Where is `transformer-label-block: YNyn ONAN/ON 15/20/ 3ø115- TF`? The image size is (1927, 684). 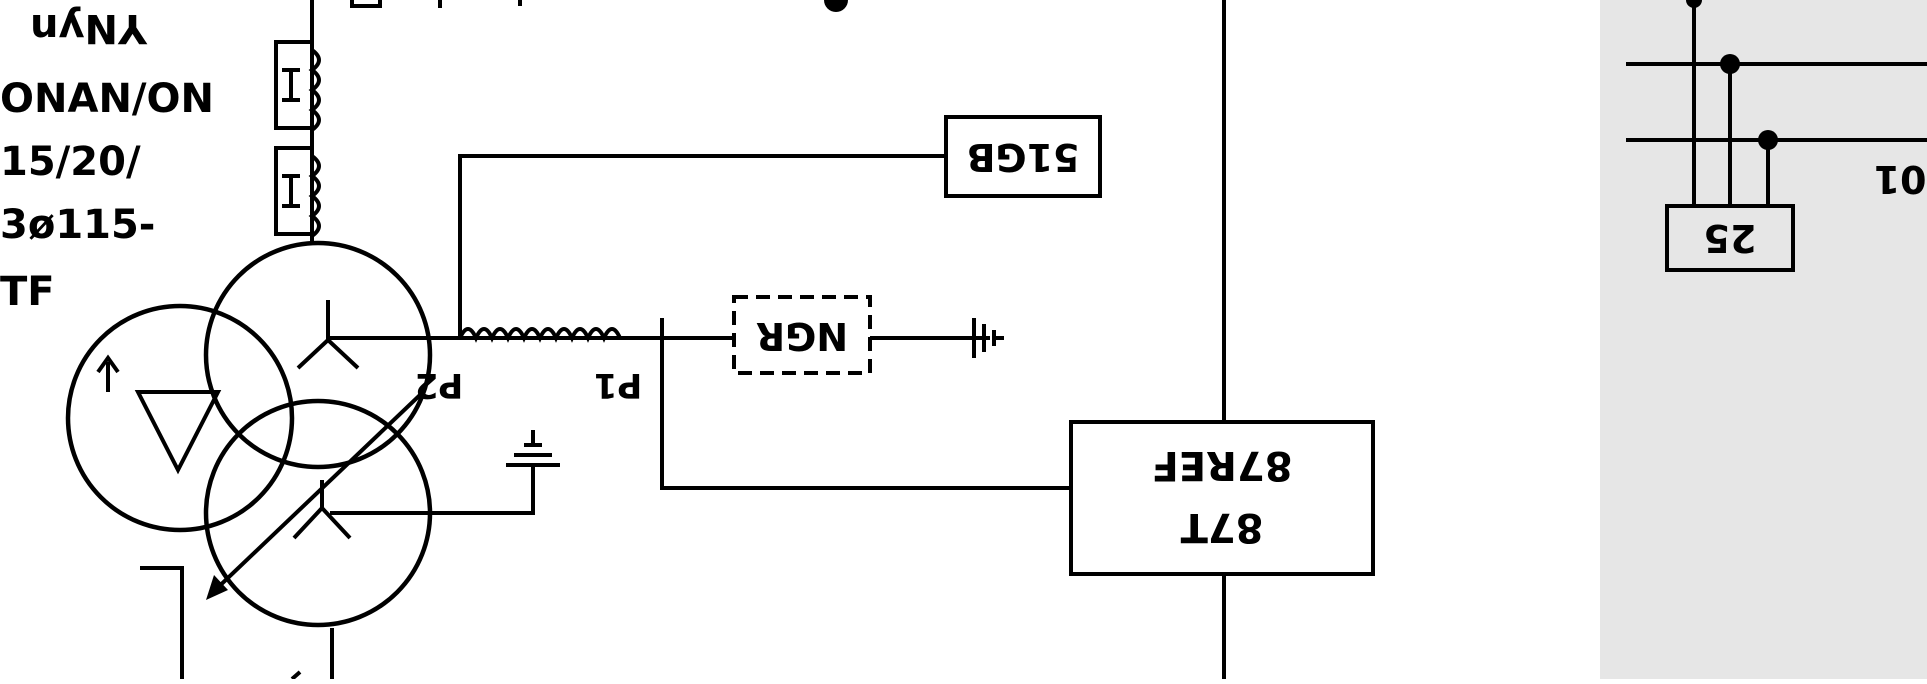
transformer-label-block: YNyn ONAN/ON 15/20/ 3ø115- TF is located at coordinates (107, 160).